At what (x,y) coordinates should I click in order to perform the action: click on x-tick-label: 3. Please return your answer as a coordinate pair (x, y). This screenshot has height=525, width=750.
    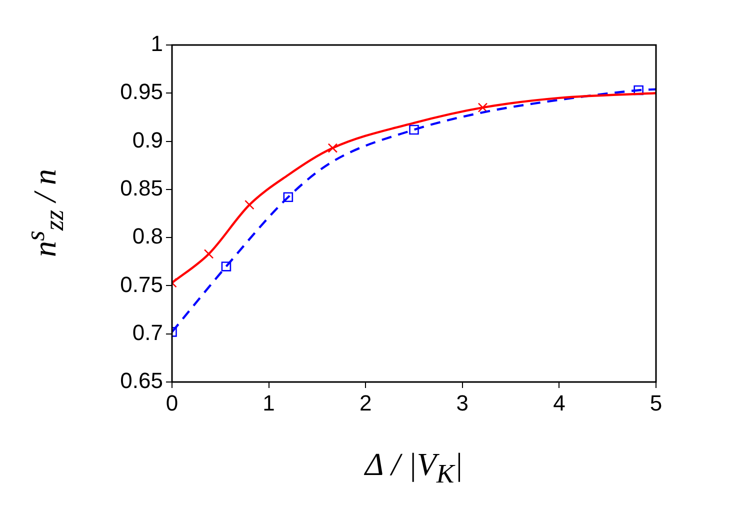
    Looking at the image, I should click on (462, 403).